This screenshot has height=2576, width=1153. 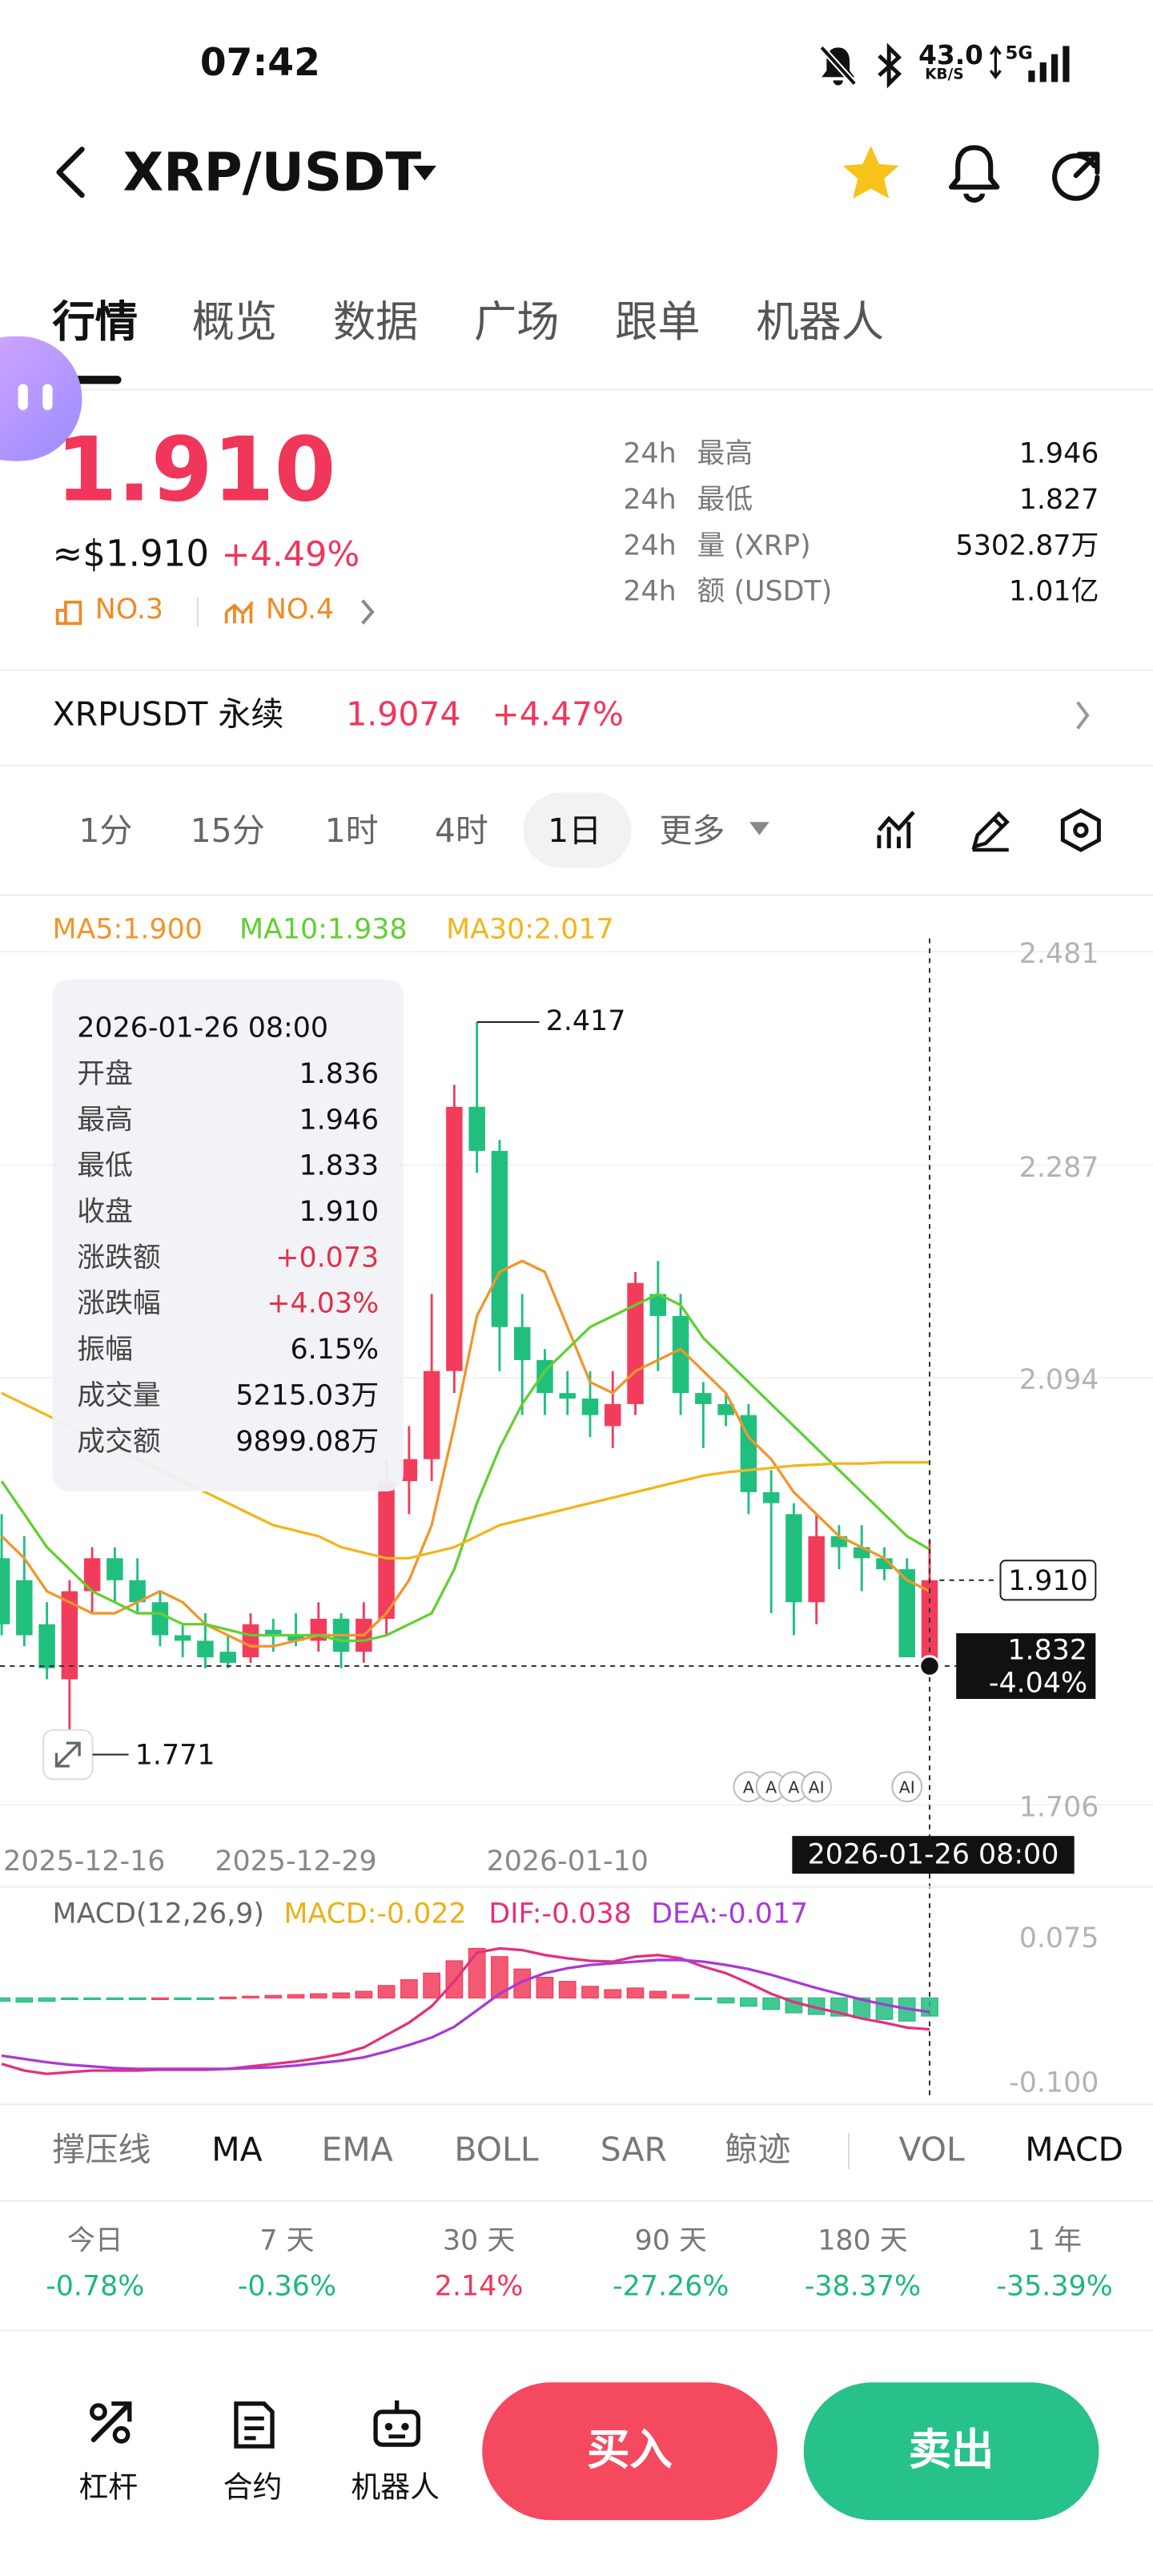 What do you see at coordinates (300, 610) in the screenshot?
I see `rank: NO.4` at bounding box center [300, 610].